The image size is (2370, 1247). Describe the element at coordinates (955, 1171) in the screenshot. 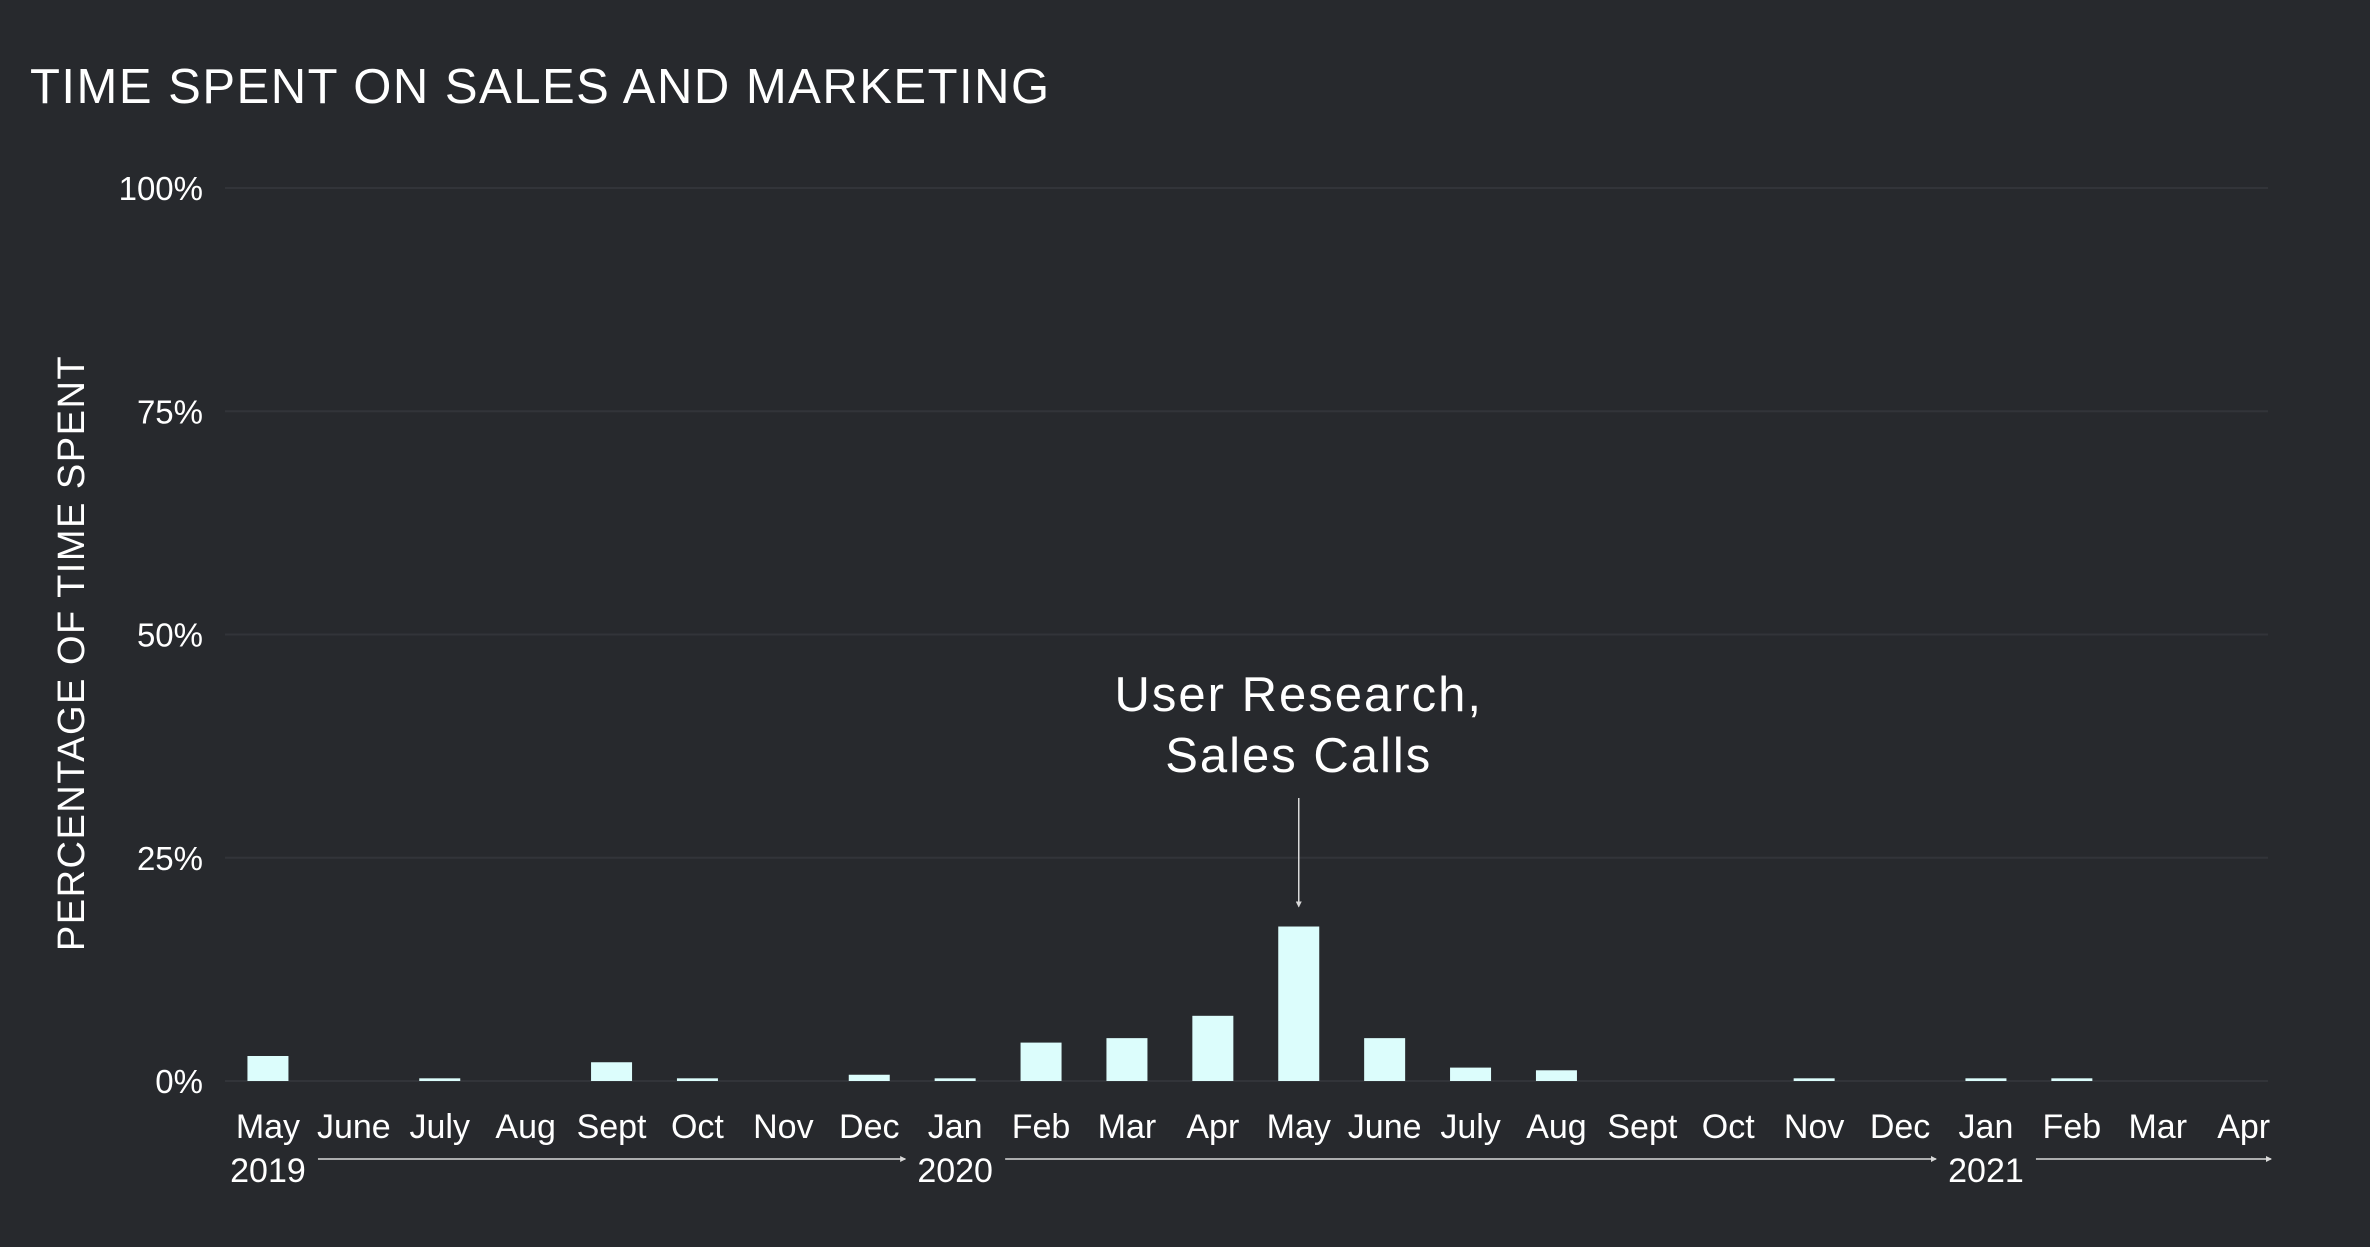

I see `year-label: 2020` at that location.